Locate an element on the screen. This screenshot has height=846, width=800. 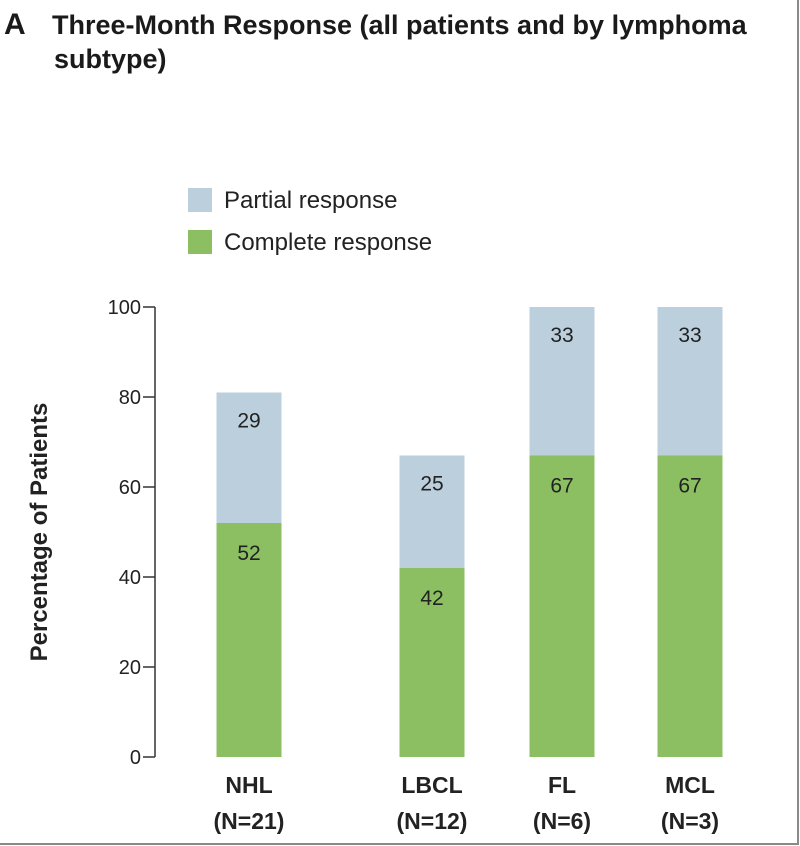
panel-letter: A is located at coordinates (15, 24).